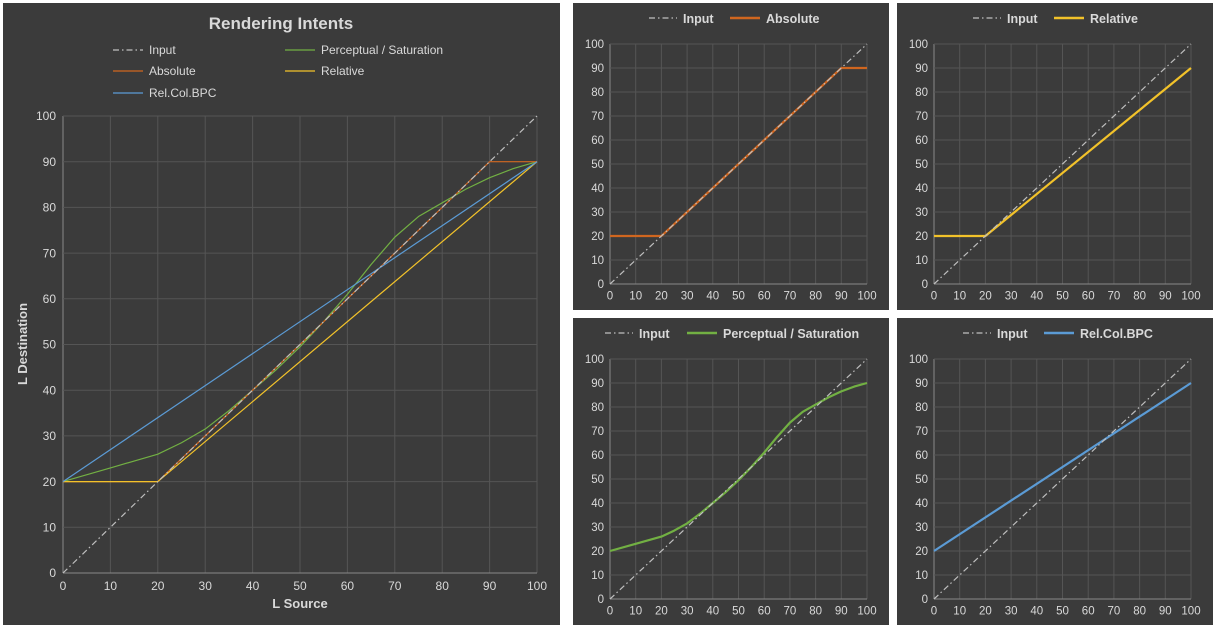 The image size is (1216, 628). What do you see at coordinates (934, 612) in the screenshot?
I see `x-tick-label: 0` at bounding box center [934, 612].